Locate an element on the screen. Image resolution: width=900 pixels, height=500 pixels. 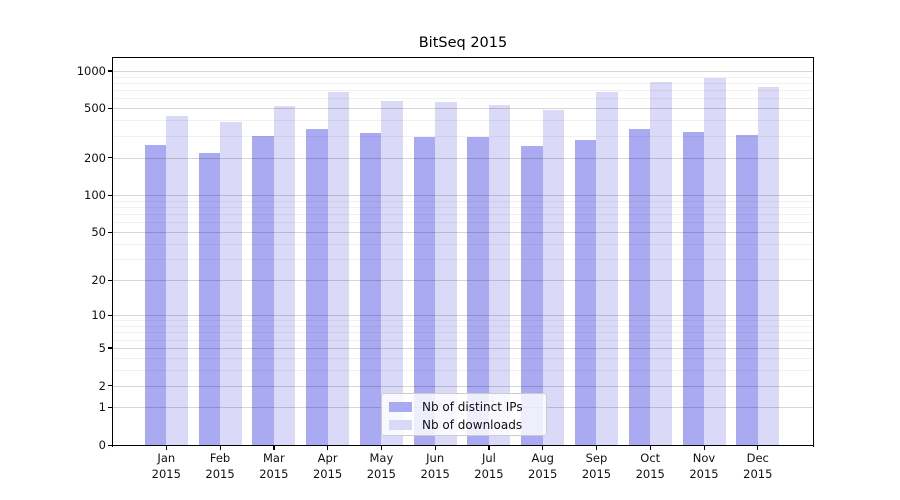
x-tick-label: Oct 2015 is located at coordinates (650, 466).